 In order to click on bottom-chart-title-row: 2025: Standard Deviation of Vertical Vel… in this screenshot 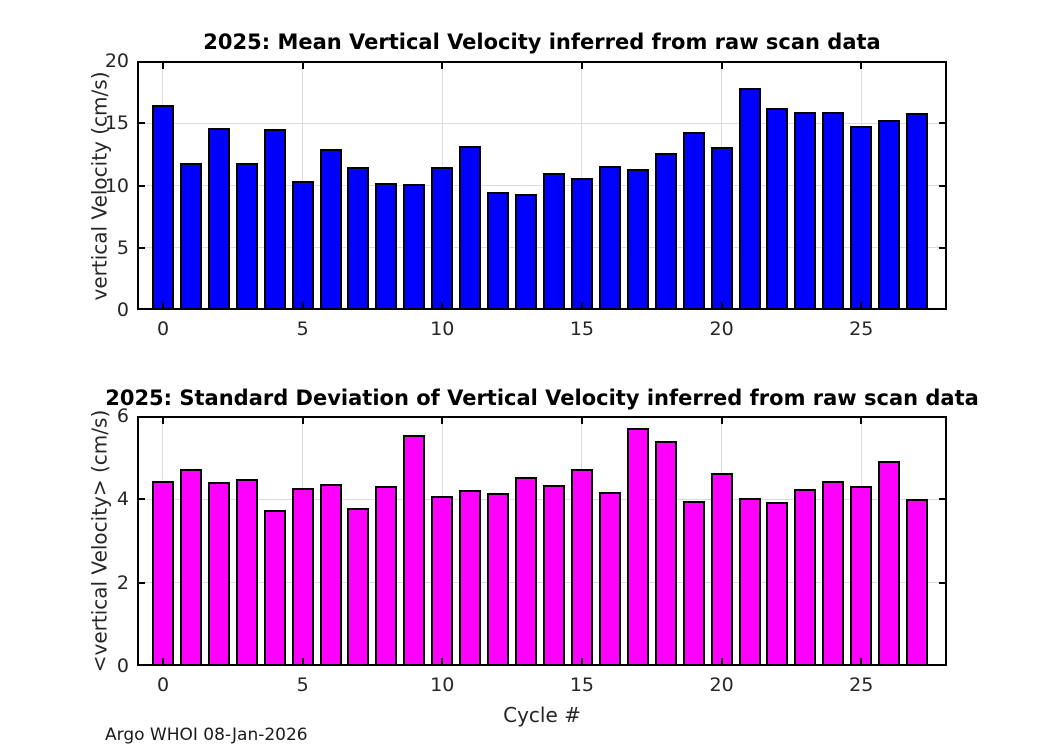, I will do `click(542, 398)`.